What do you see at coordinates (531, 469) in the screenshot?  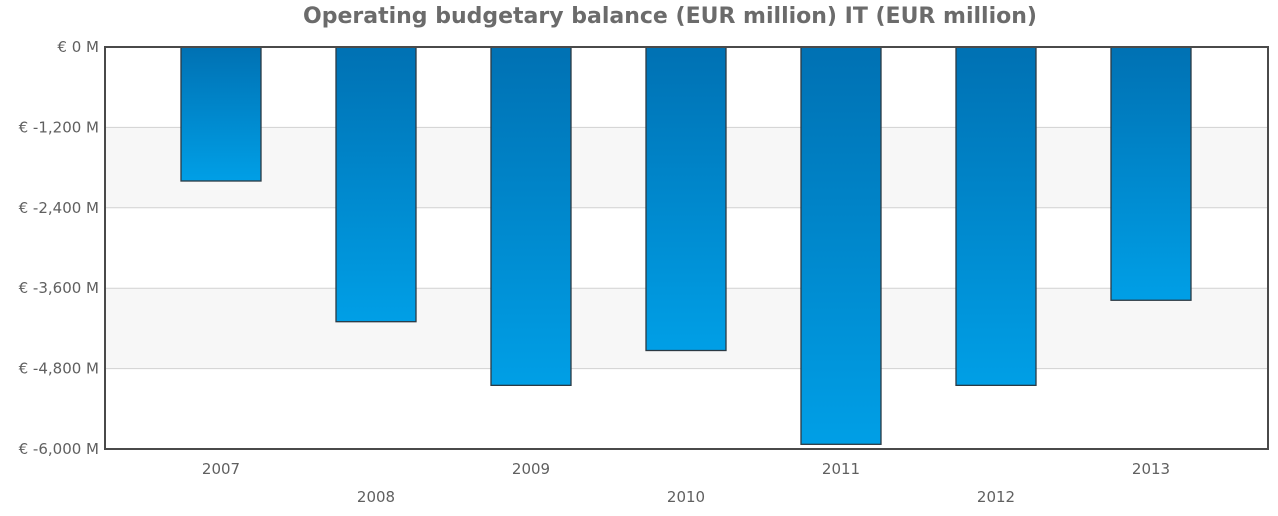 I see `x-tick-label: 2009` at bounding box center [531, 469].